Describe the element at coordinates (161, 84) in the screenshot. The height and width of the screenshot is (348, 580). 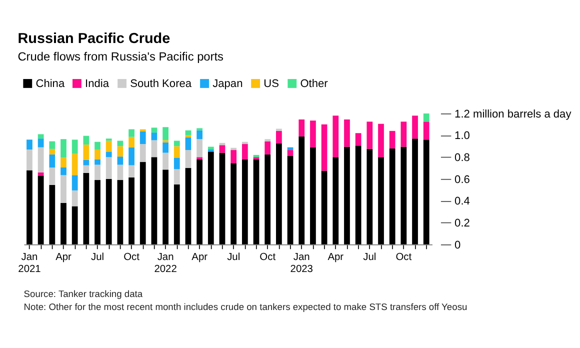
I see `legend-label: South Korea` at that location.